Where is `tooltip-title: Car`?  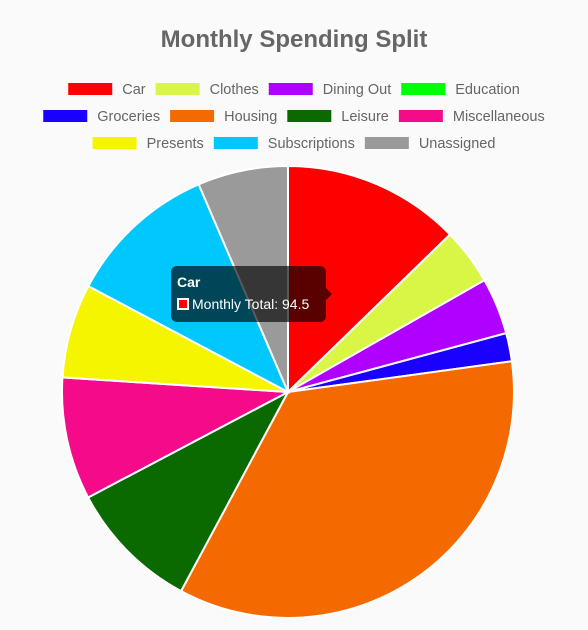 tooltip-title: Car is located at coordinates (189, 282).